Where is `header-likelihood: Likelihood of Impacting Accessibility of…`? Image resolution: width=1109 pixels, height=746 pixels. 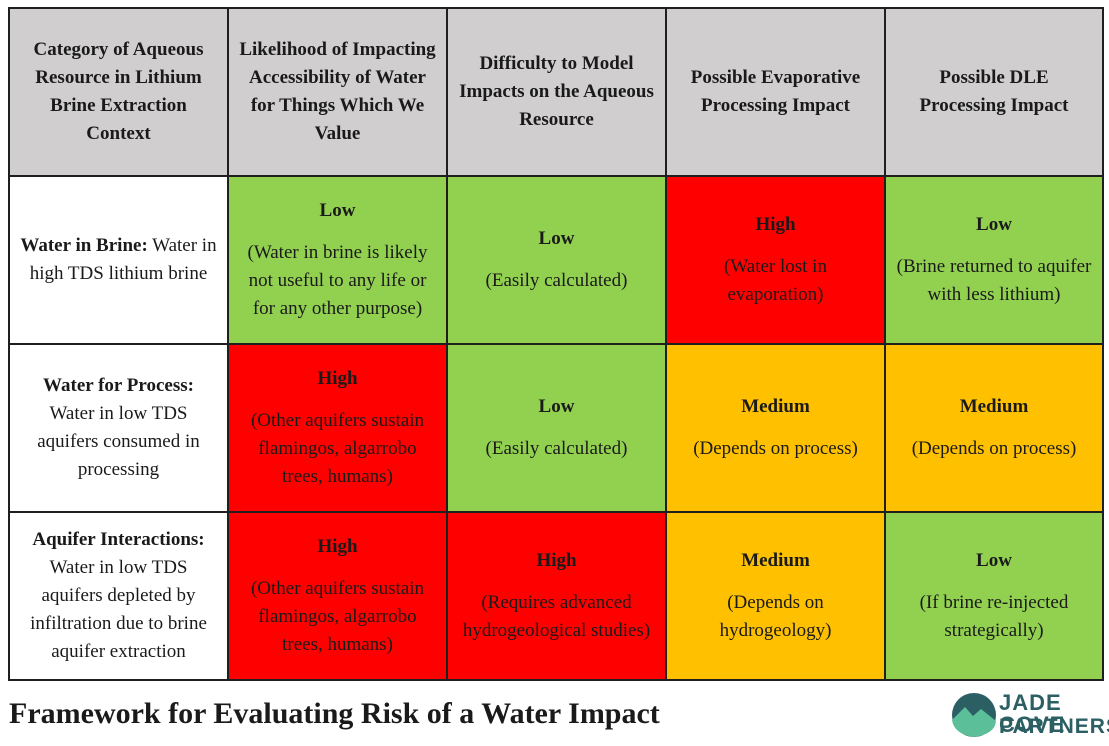
header-likelihood: Likelihood of Impacting Accessibility of… is located at coordinates (337, 92).